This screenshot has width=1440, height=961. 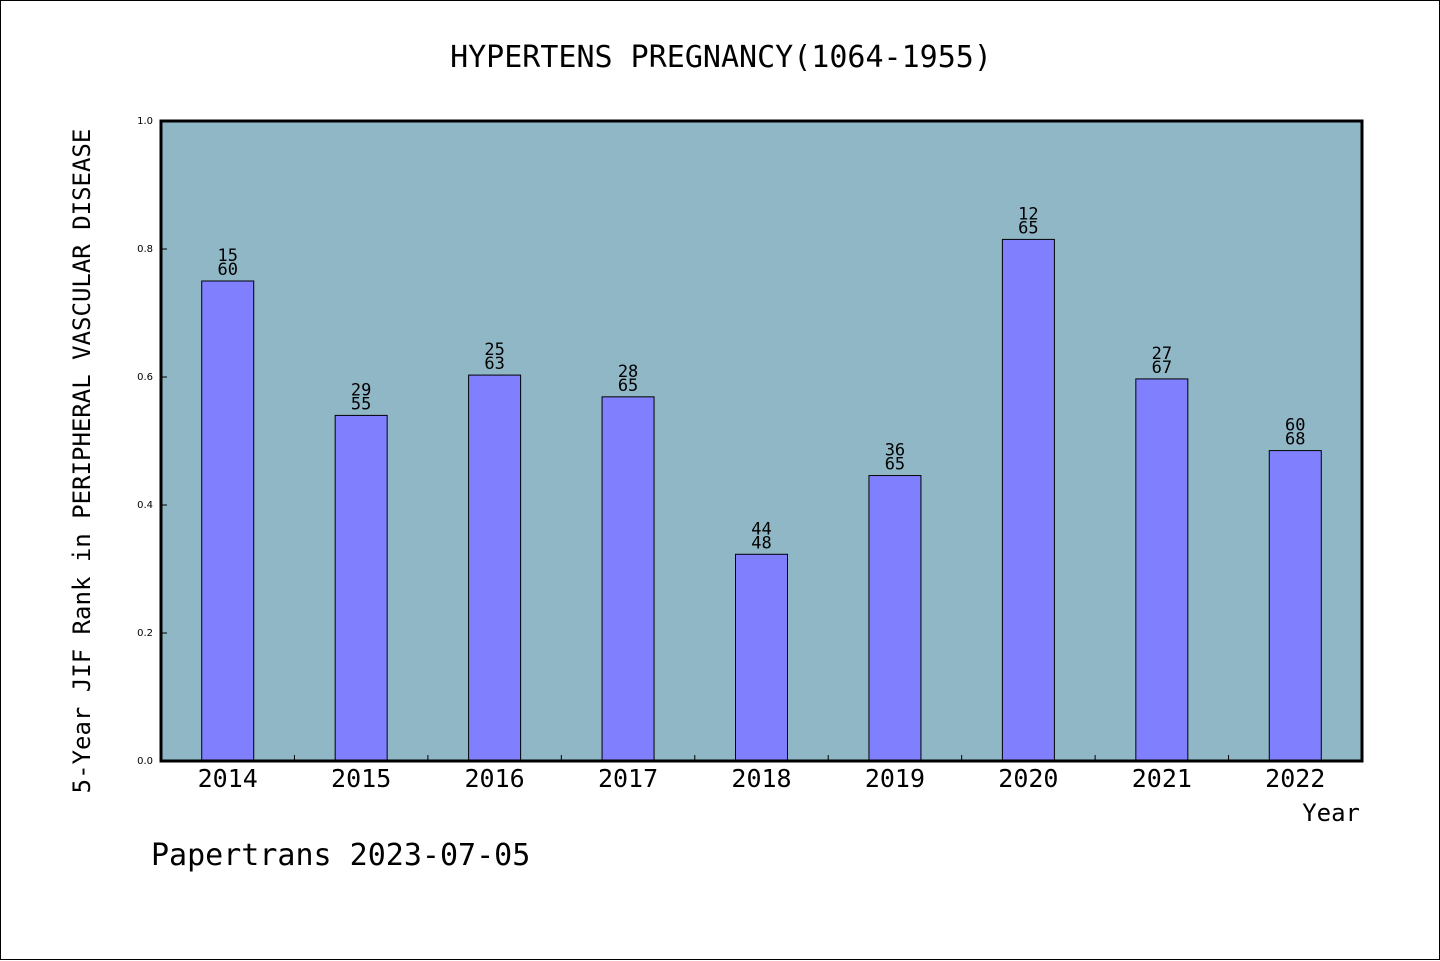 What do you see at coordinates (761, 543) in the screenshot?
I see `bar-total-label: 48` at bounding box center [761, 543].